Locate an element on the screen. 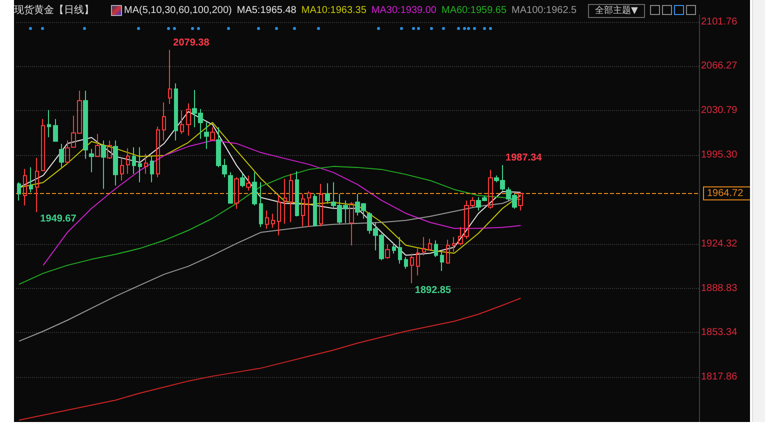 The height and width of the screenshot is (431, 766). annotation: 全部主题▼ is located at coordinates (616, 11).